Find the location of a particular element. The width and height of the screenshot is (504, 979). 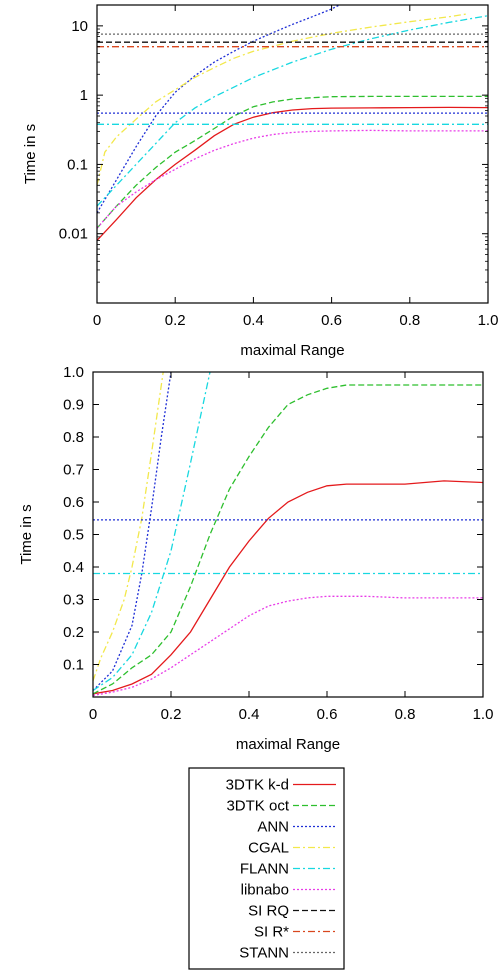

series-line-flann is located at coordinates (152, 532).